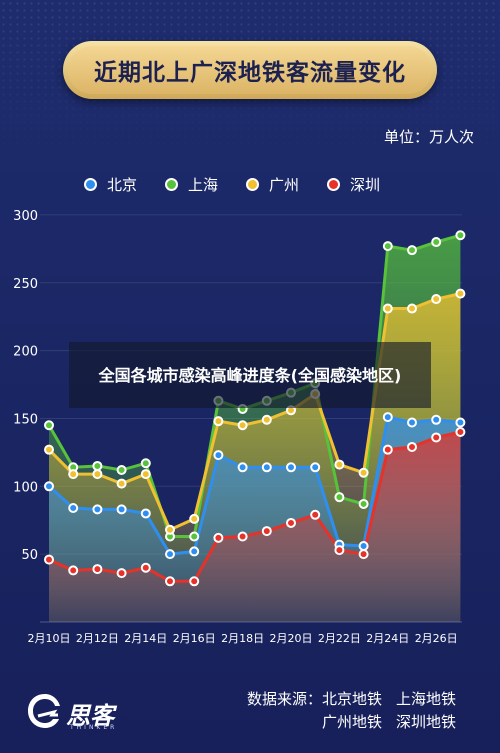  What do you see at coordinates (428, 137) in the screenshot?
I see `unit-label: 单位：万人次` at bounding box center [428, 137].